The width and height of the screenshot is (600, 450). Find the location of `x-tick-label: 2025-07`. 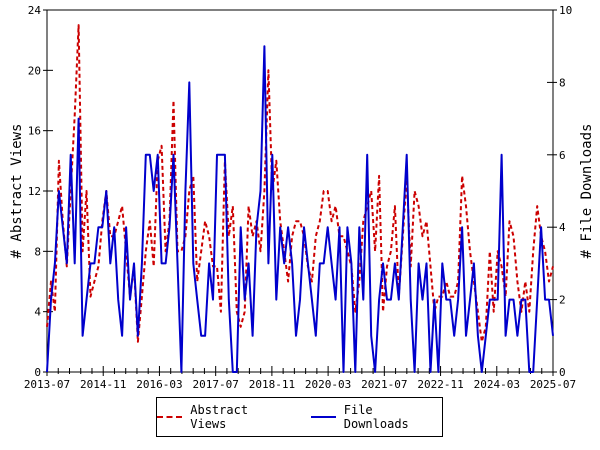

x-tick-label: 2025-07 is located at coordinates (553, 384).